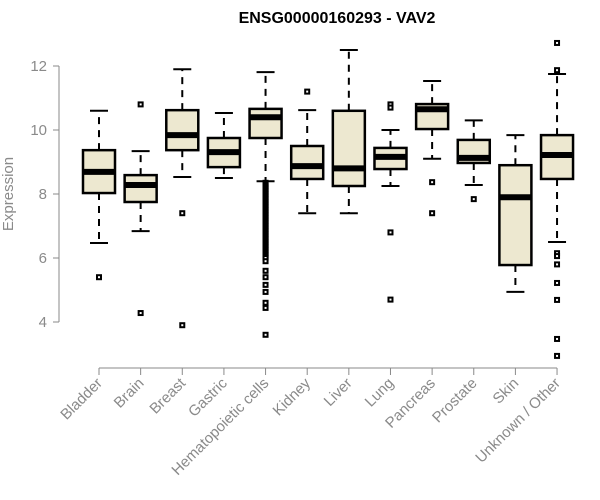  What do you see at coordinates (265, 204) in the screenshot?
I see `box-hematopoietic-cells` at bounding box center [265, 204].